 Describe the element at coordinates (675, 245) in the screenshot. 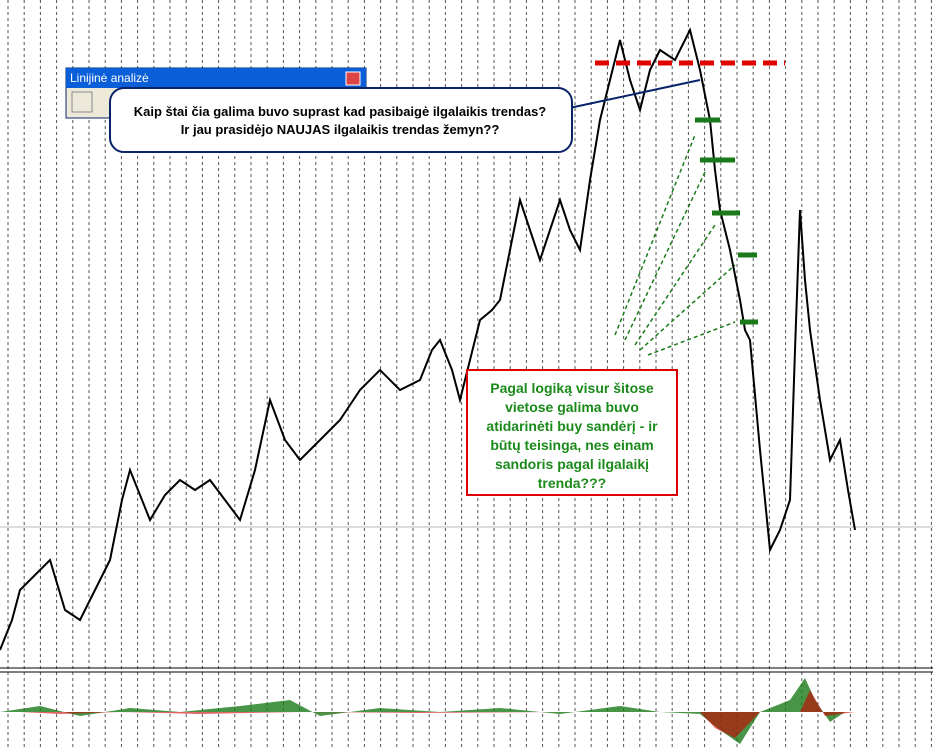

I see `arrows` at that location.